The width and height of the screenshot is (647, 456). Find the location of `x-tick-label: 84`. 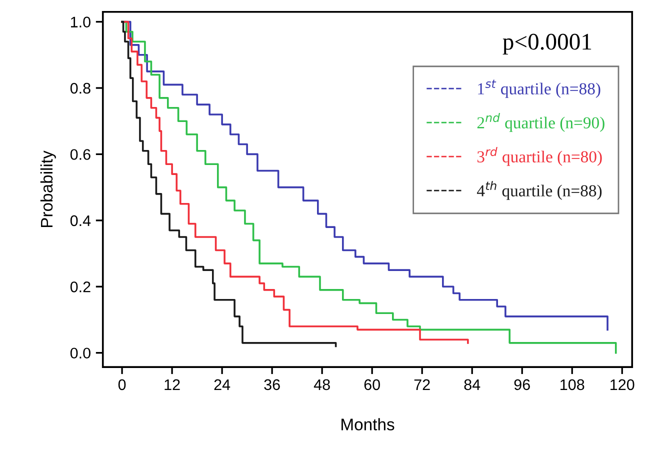

x-tick-label: 84 is located at coordinates (472, 384).